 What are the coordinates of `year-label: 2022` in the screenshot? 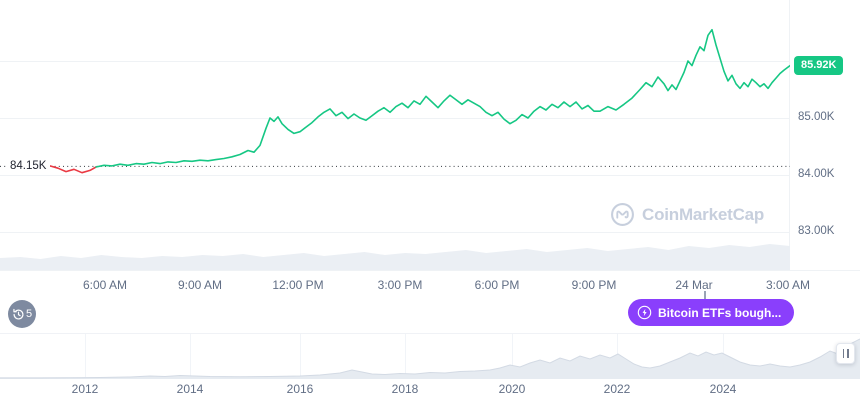 It's located at (617, 389).